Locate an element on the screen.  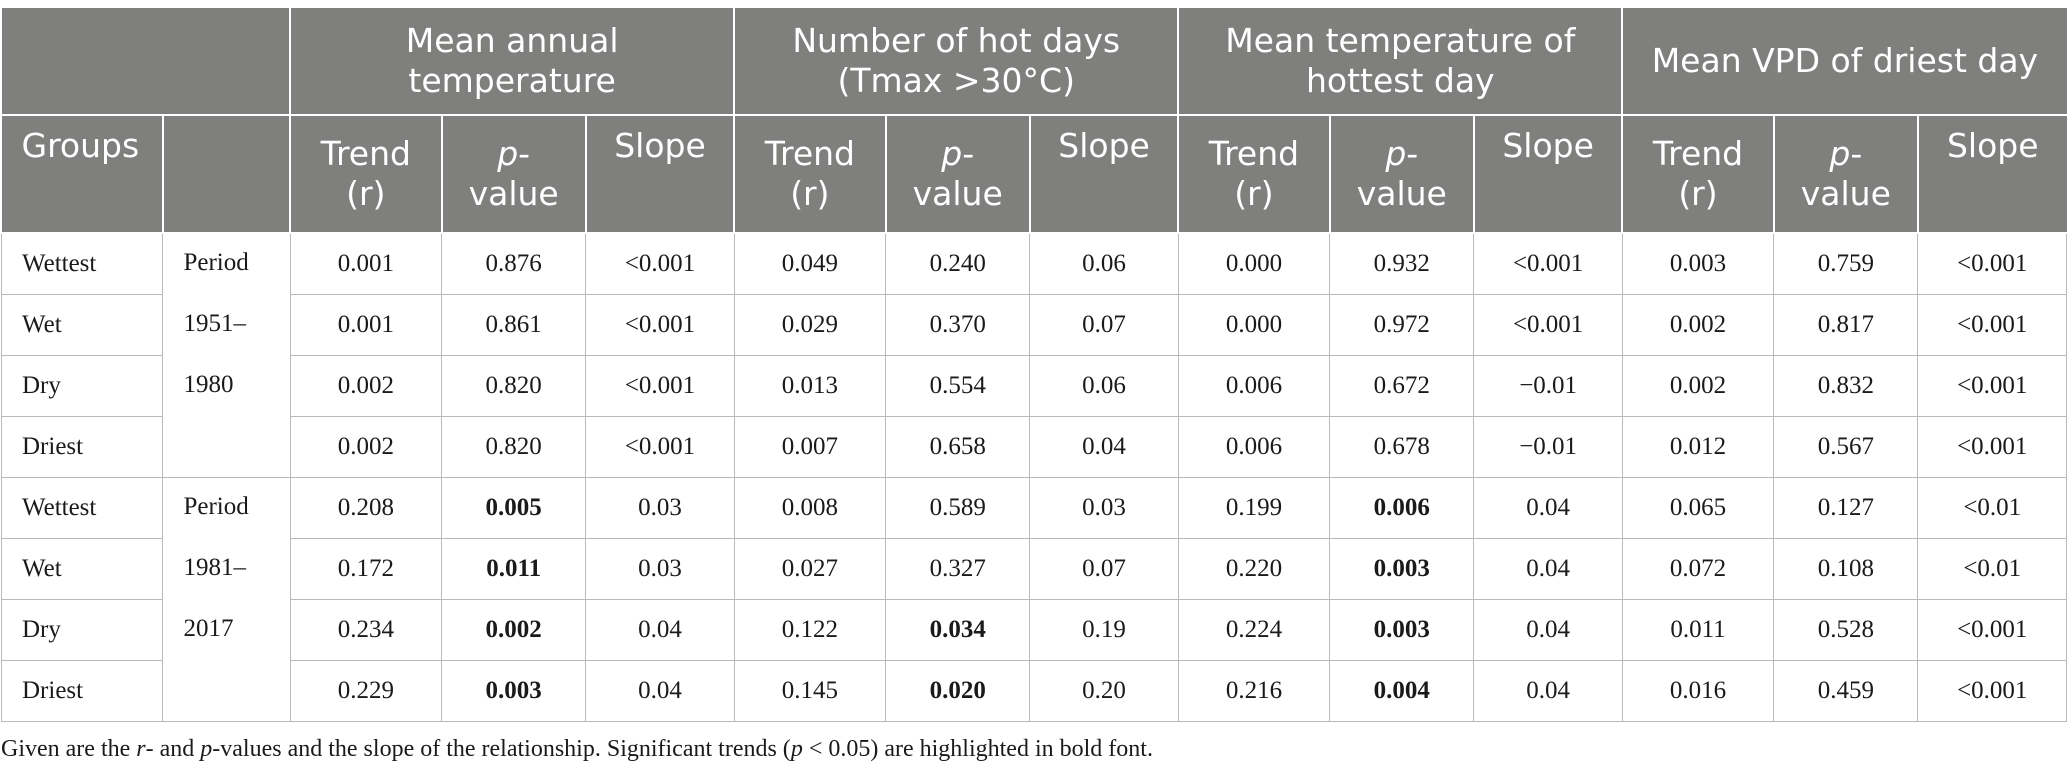
data-cell: 0.07 is located at coordinates (1104, 325).